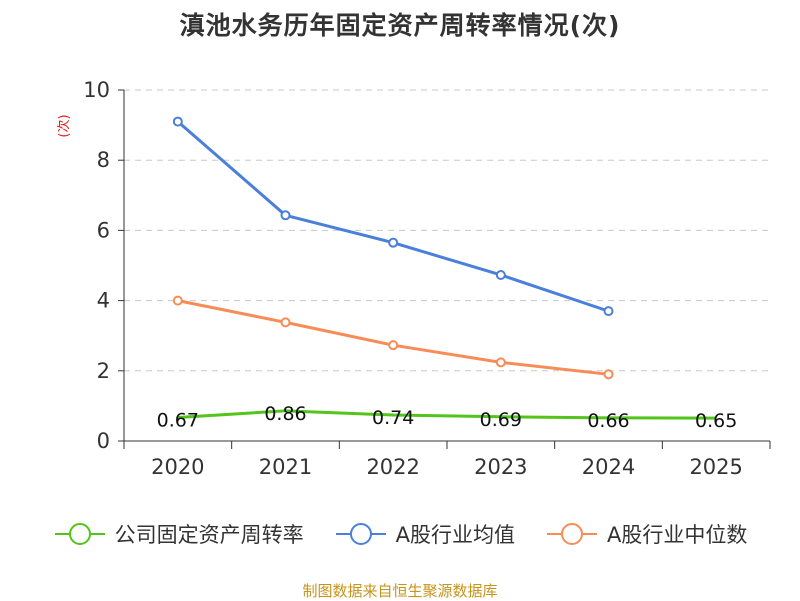  What do you see at coordinates (103, 441) in the screenshot?
I see `y-tick-label: 0` at bounding box center [103, 441].